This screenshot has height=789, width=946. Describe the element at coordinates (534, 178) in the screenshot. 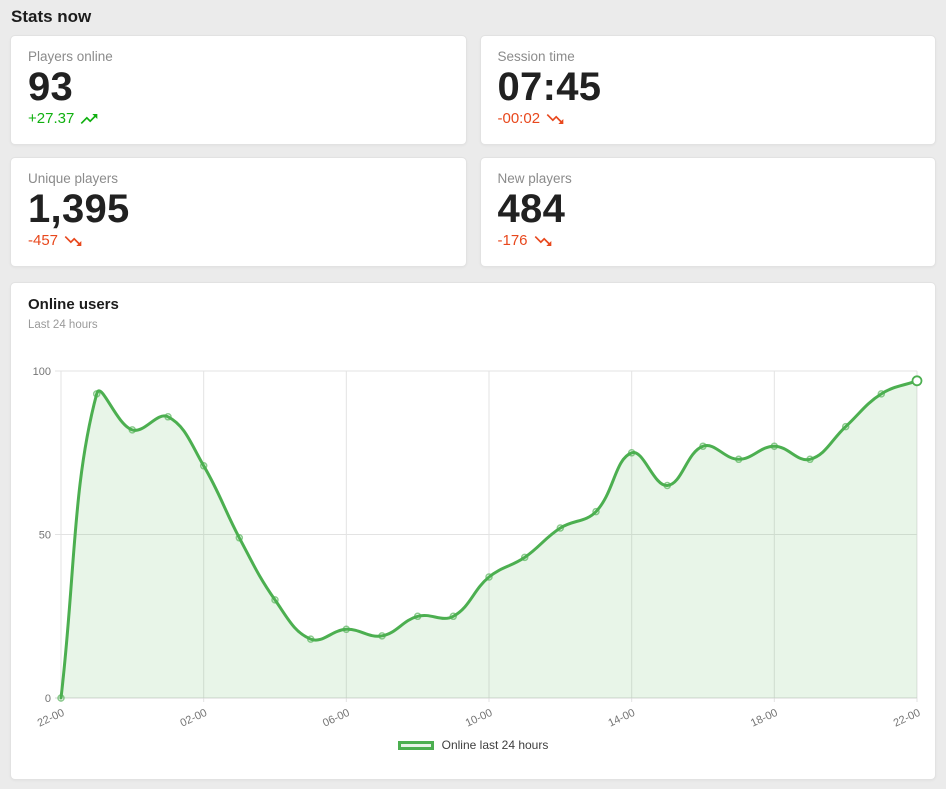

I see `stat-label: New players` at that location.